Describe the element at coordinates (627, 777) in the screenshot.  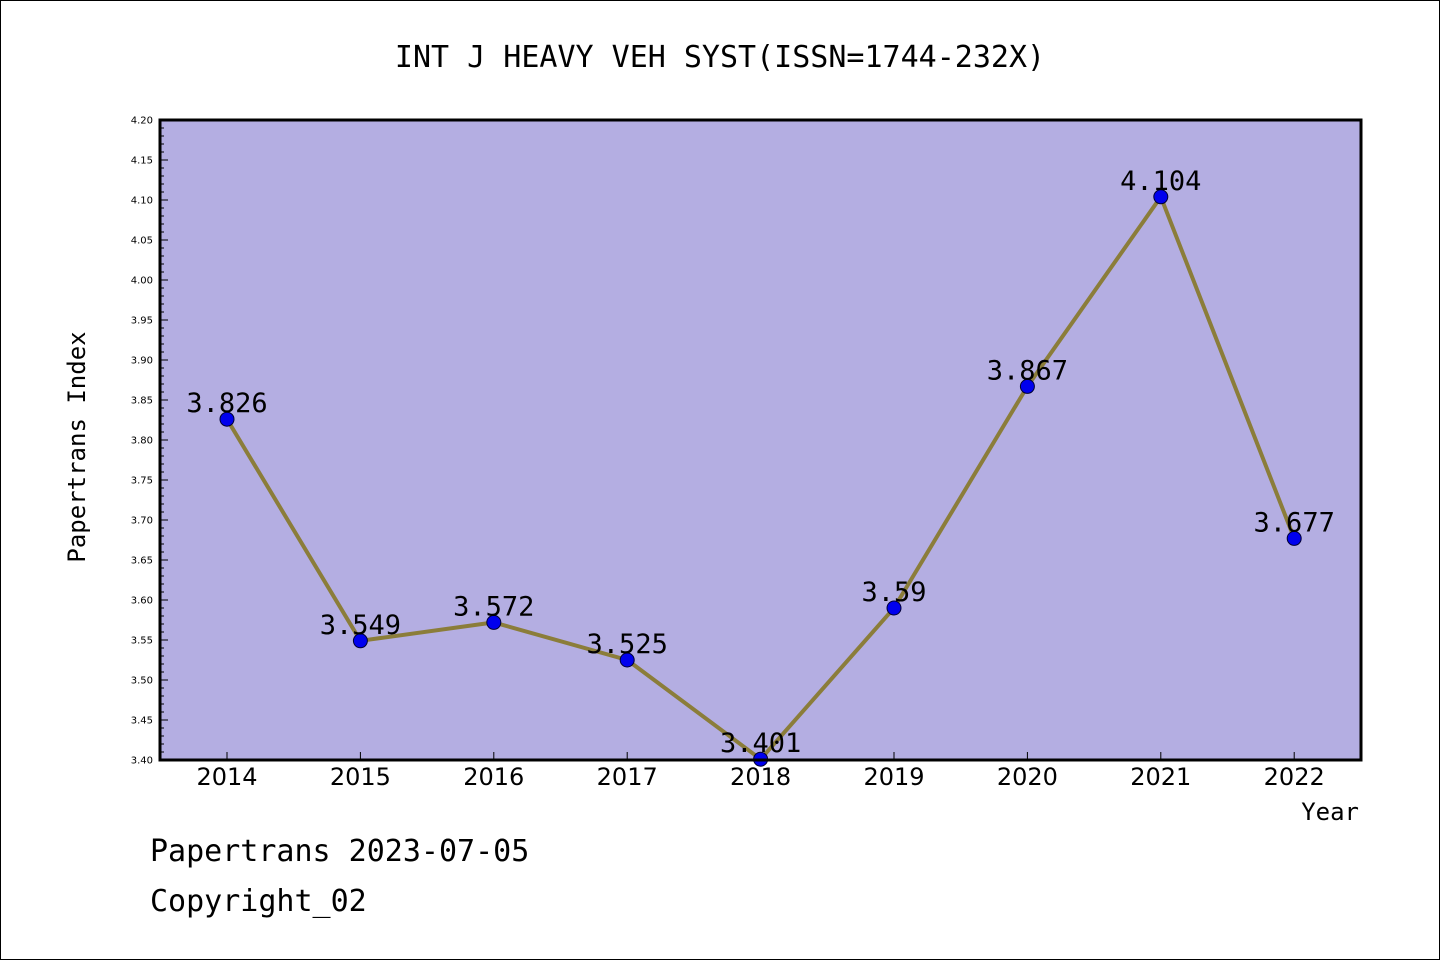
I see `x-tick-label: 2017` at that location.